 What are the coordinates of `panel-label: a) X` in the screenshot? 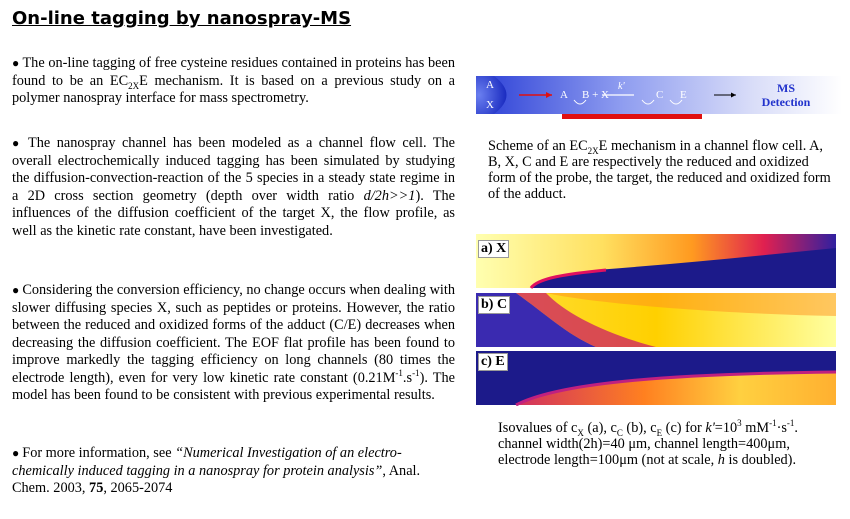 It's located at (494, 249).